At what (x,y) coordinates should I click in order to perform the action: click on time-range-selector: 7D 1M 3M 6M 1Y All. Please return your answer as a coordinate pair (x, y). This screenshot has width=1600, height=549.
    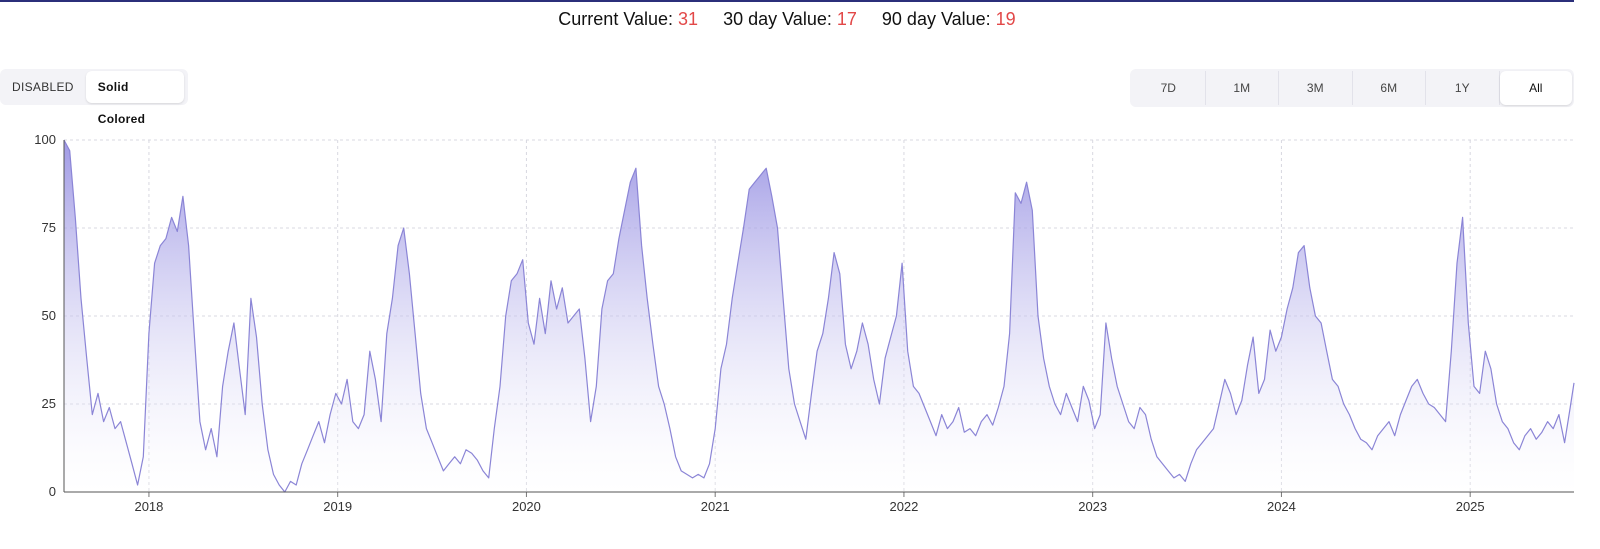
    Looking at the image, I should click on (1352, 88).